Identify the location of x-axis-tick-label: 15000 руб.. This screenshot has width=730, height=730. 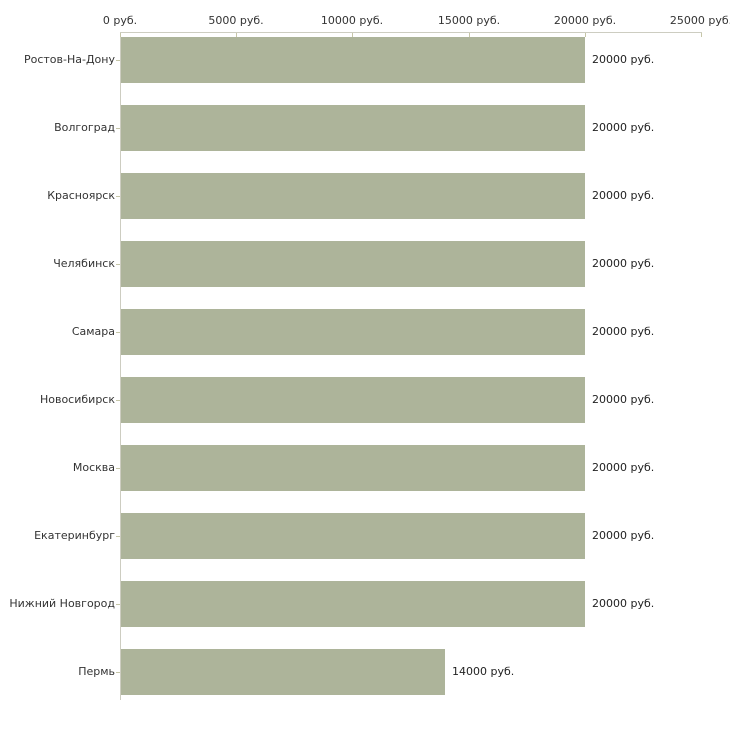
(469, 20).